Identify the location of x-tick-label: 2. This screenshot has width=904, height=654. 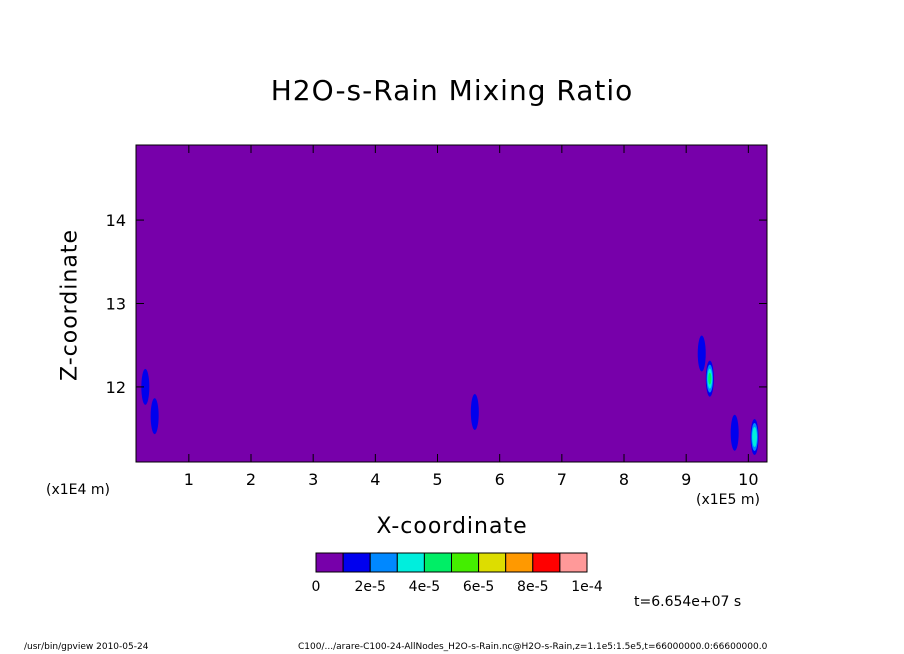
(251, 479).